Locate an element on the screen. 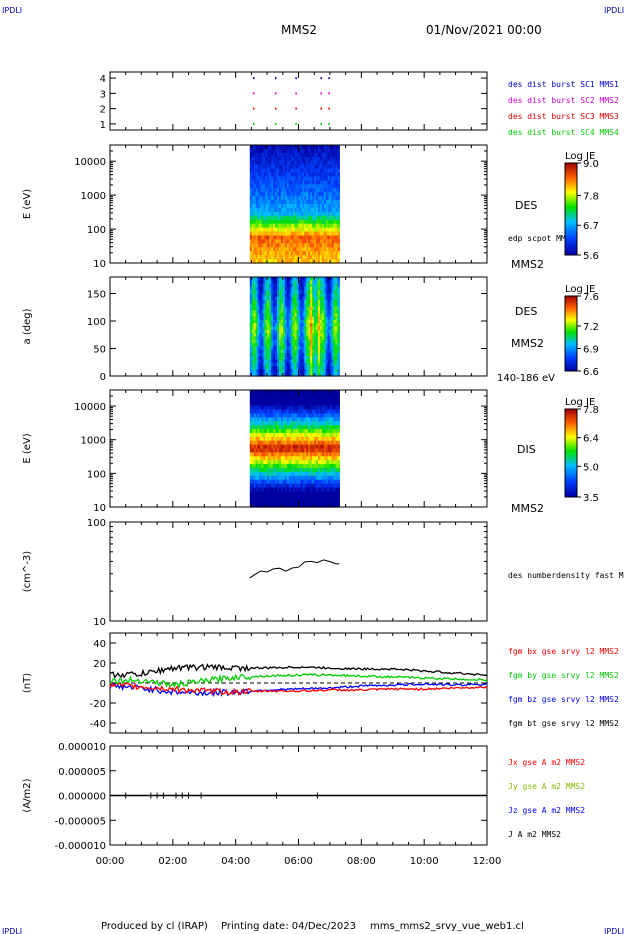 The image size is (630, 934). y-tick-label: -40 is located at coordinates (98, 724).